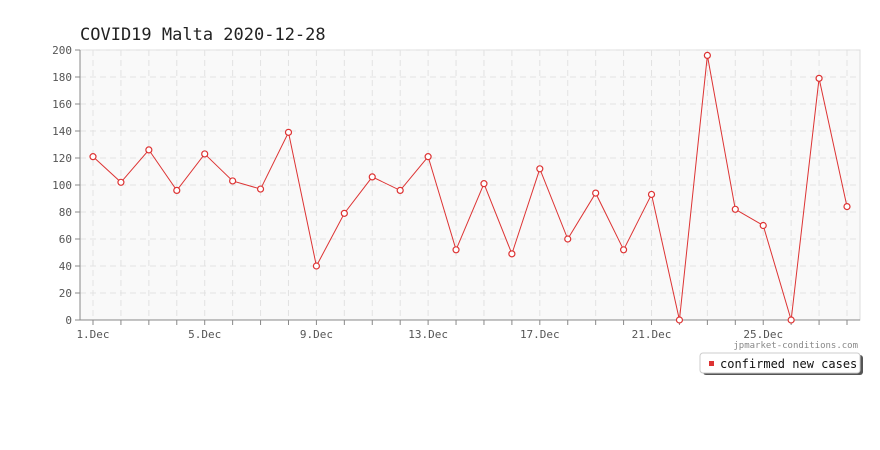 This screenshot has height=450, width=880. Describe the element at coordinates (92, 334) in the screenshot. I see `x-tick-label: 1.Dec` at that location.